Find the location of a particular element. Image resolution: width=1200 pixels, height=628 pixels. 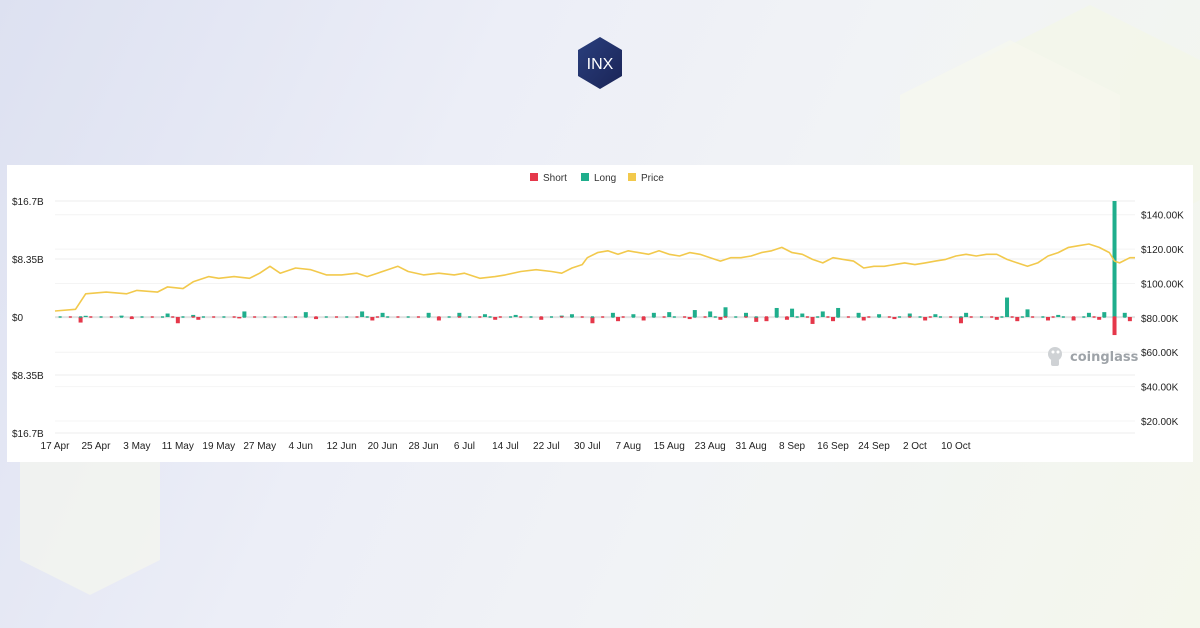

x-tick-label: 12 Jun is located at coordinates (342, 446).